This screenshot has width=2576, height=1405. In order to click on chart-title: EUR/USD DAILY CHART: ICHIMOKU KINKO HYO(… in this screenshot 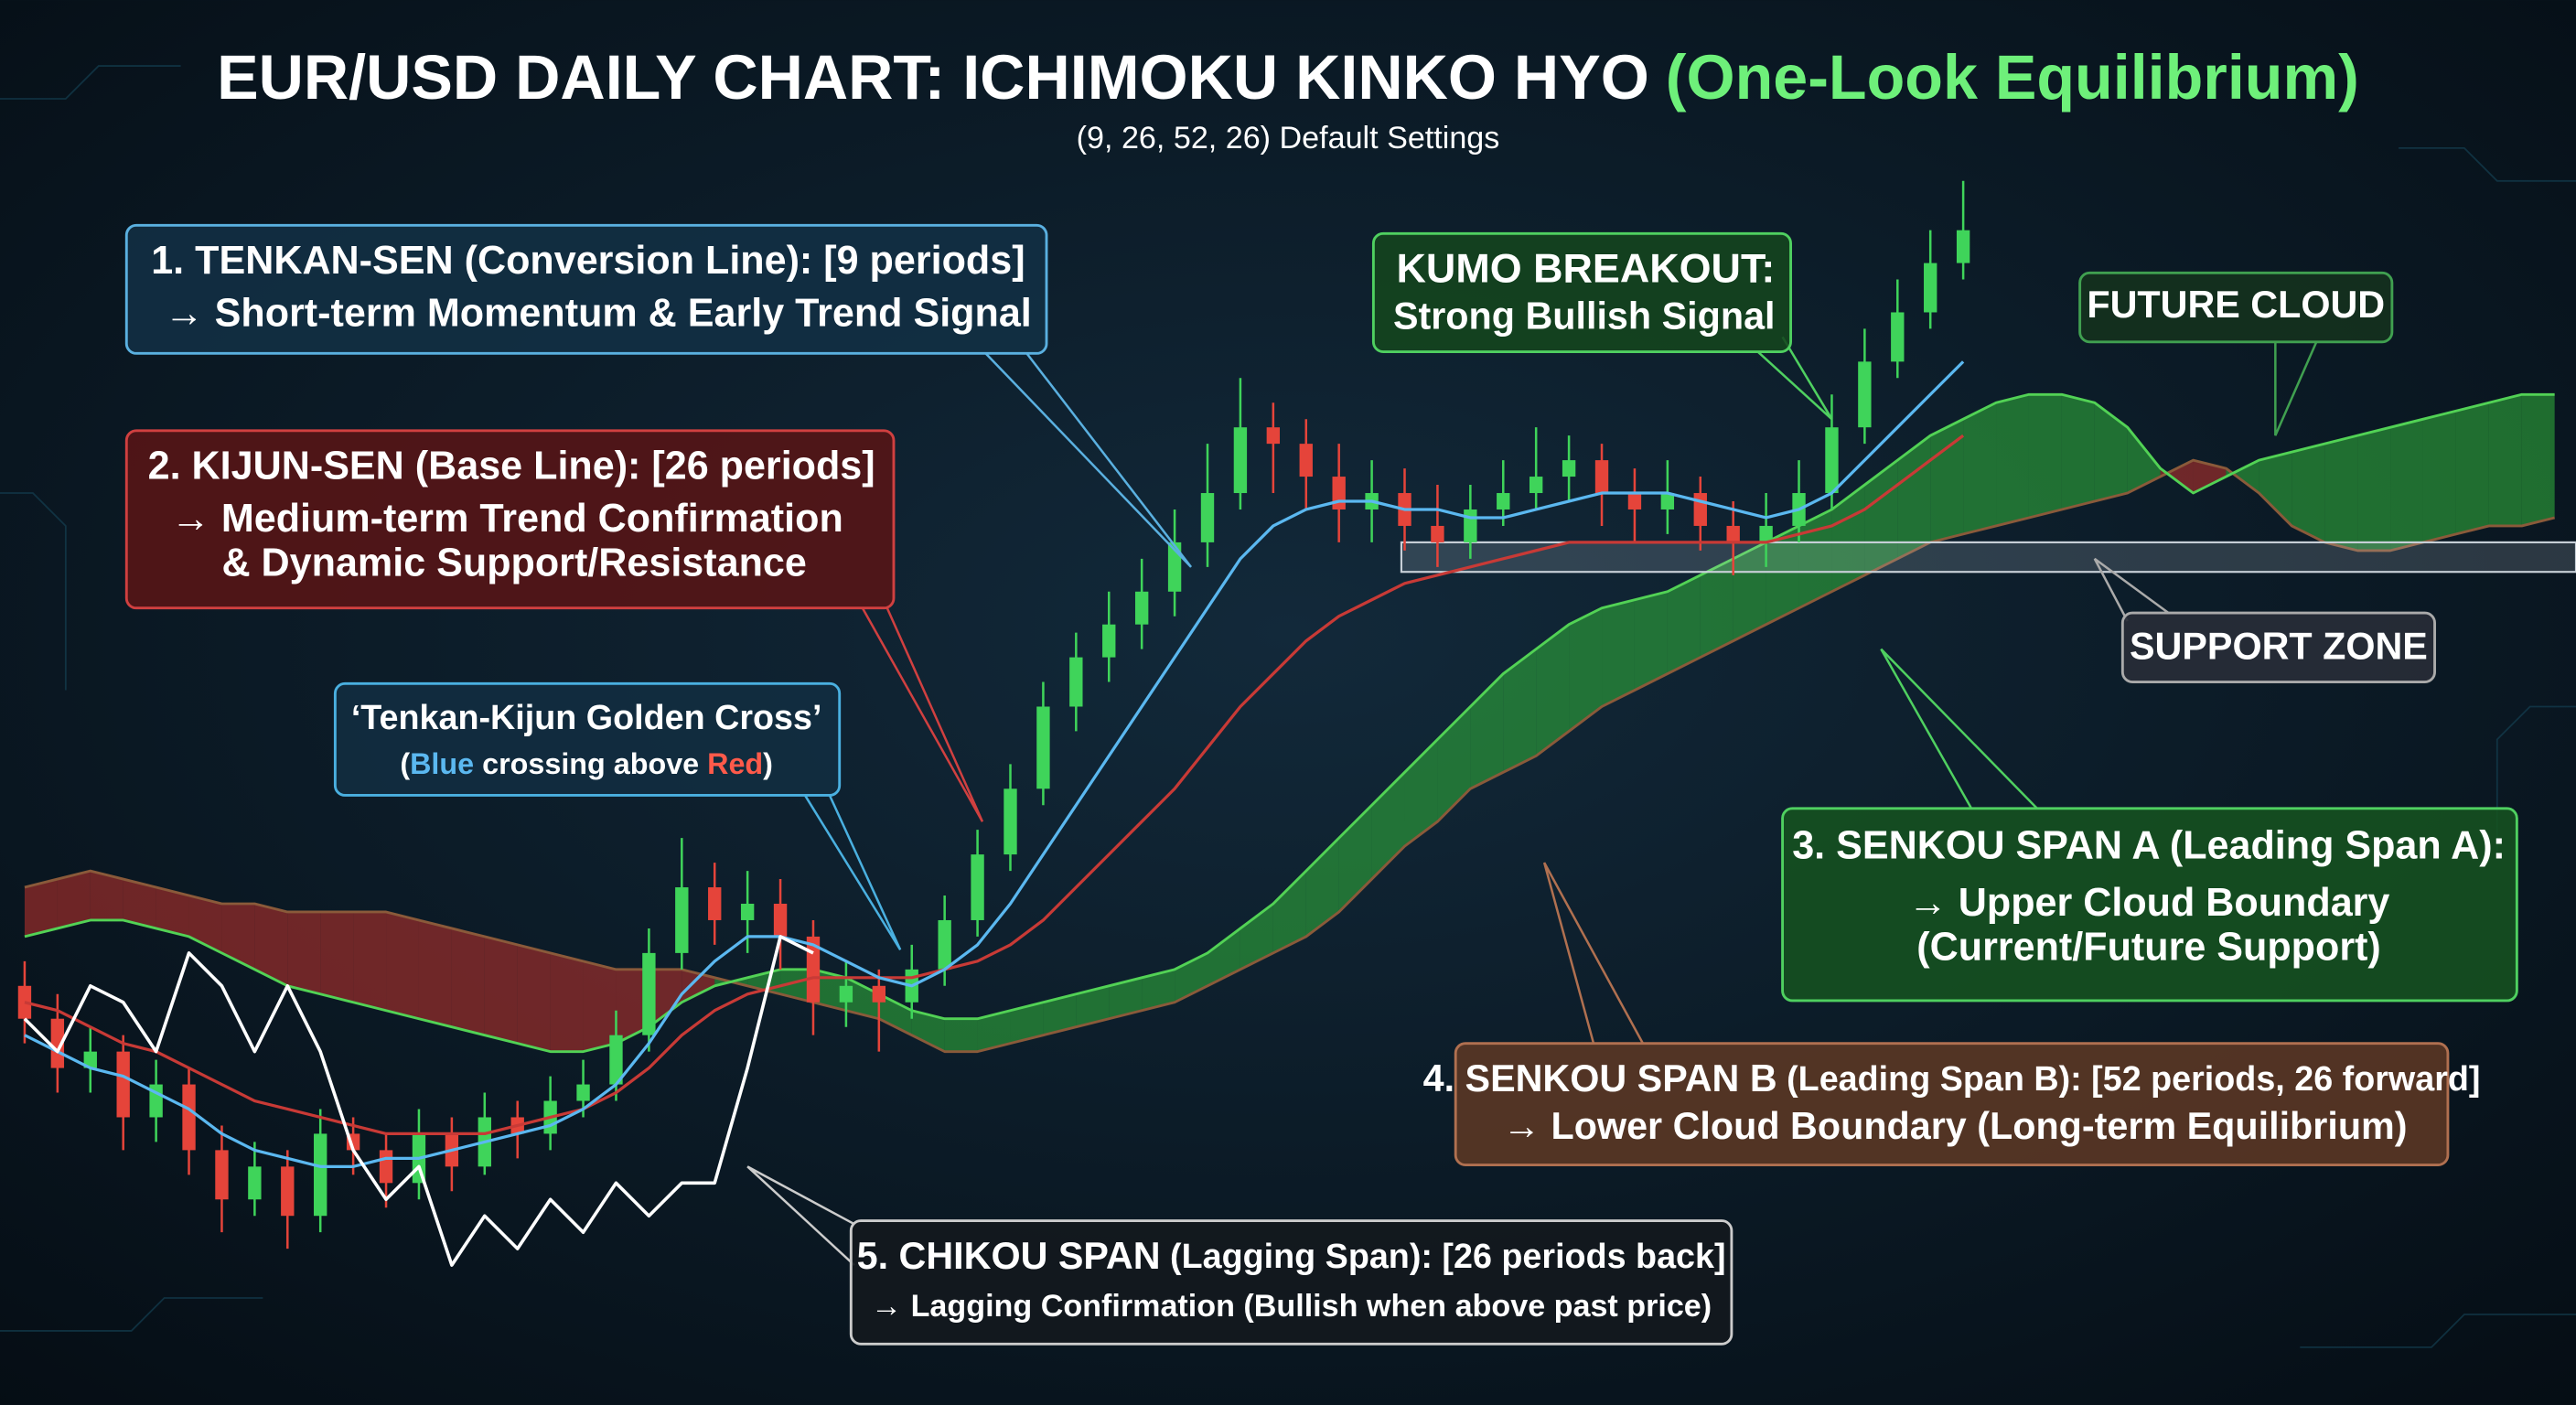, I will do `click(1288, 78)`.